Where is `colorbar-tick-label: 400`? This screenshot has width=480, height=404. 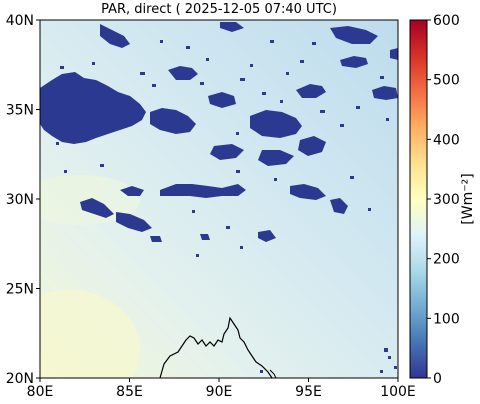
colorbar-tick-label: 400 is located at coordinates (446, 140).